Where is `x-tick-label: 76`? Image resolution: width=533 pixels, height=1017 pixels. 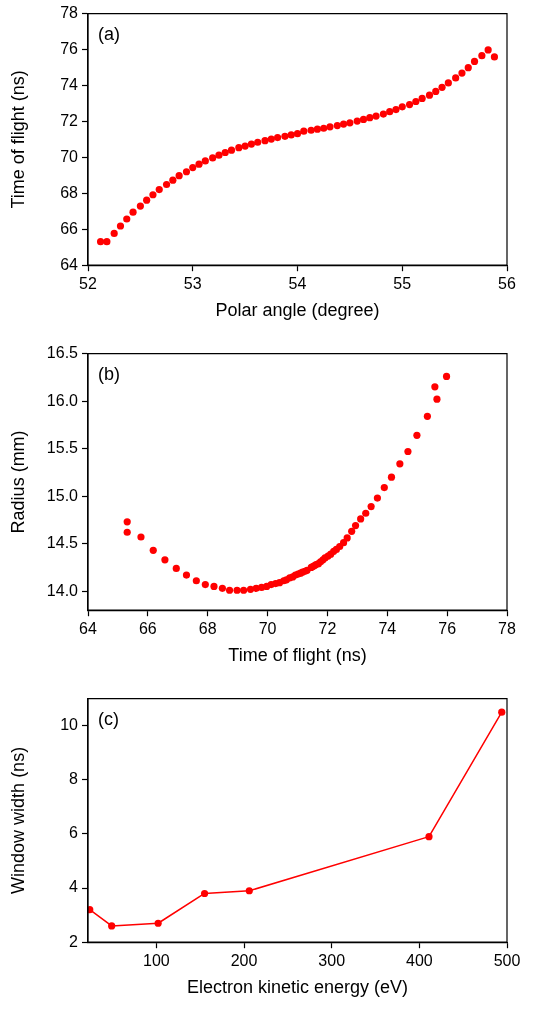 x-tick-label: 76 is located at coordinates (447, 629).